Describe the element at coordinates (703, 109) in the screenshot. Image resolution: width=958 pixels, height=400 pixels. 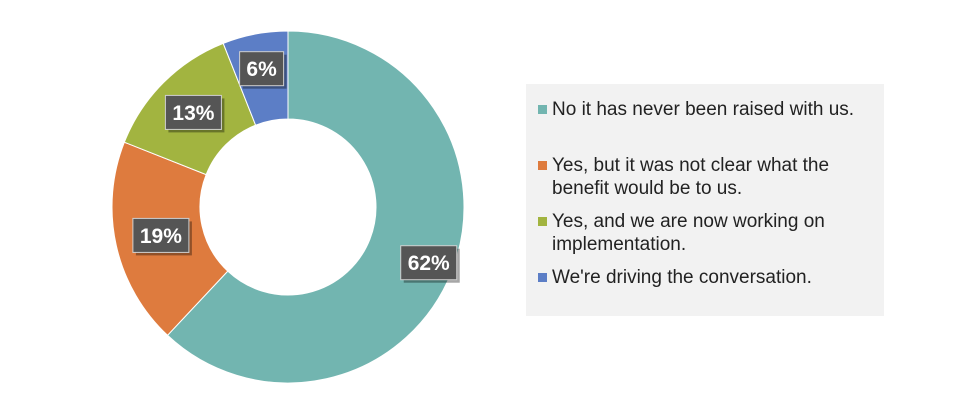
I see `legend-label-never-raised: No it has never been raised with us.` at that location.